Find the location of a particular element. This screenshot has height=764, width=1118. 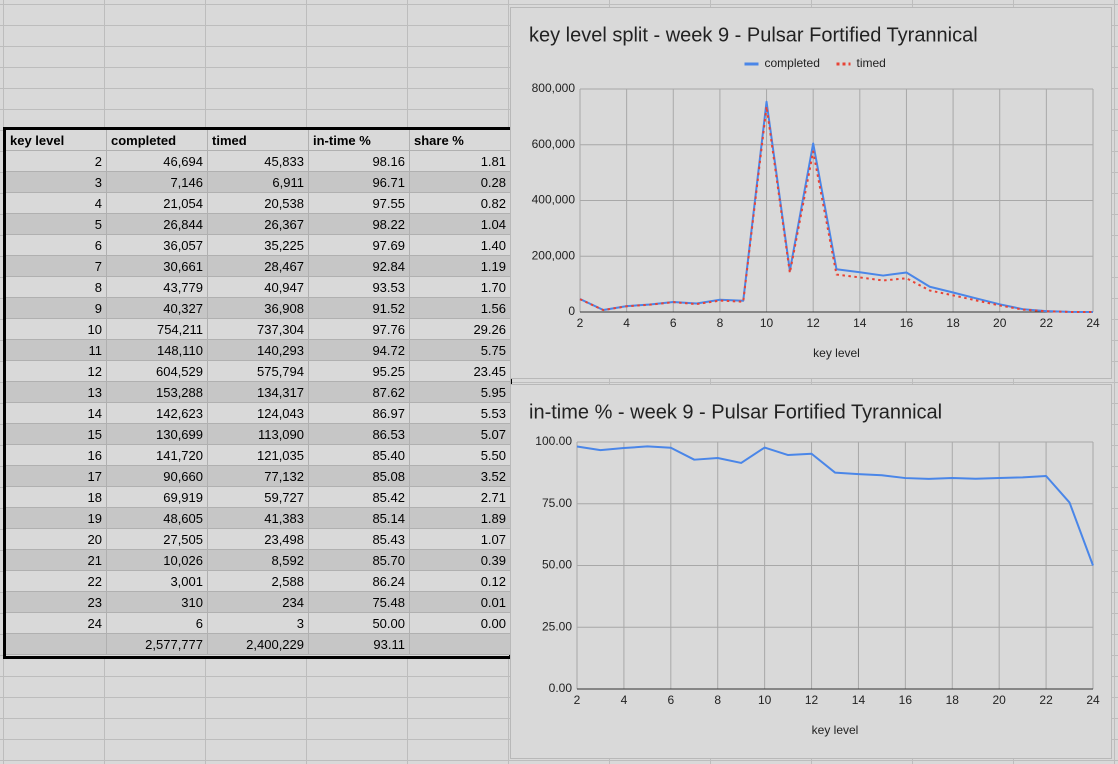

table-cell: 20 is located at coordinates (56, 539).